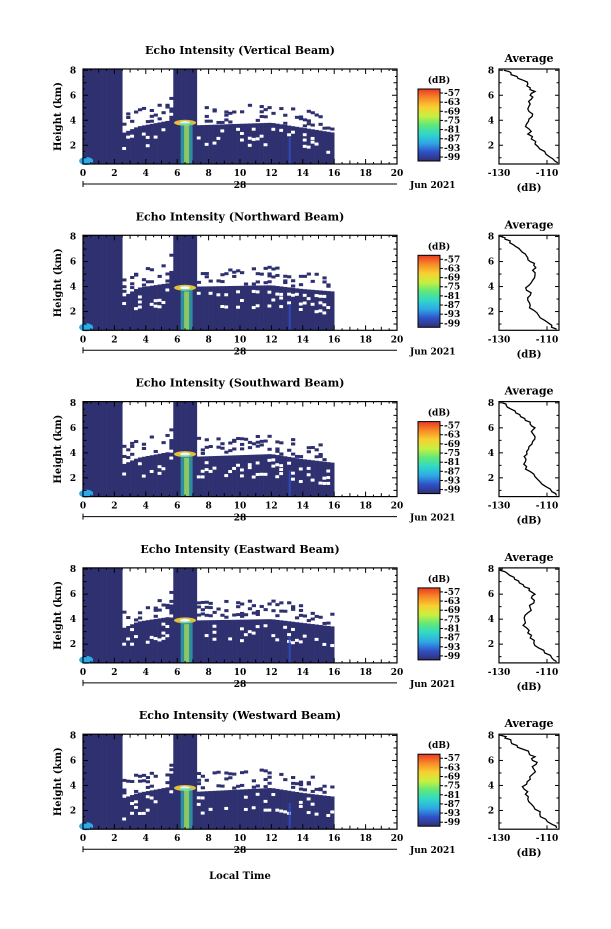 The image size is (611, 929). What do you see at coordinates (289, 483) in the screenshot?
I see `echo-streak` at bounding box center [289, 483].